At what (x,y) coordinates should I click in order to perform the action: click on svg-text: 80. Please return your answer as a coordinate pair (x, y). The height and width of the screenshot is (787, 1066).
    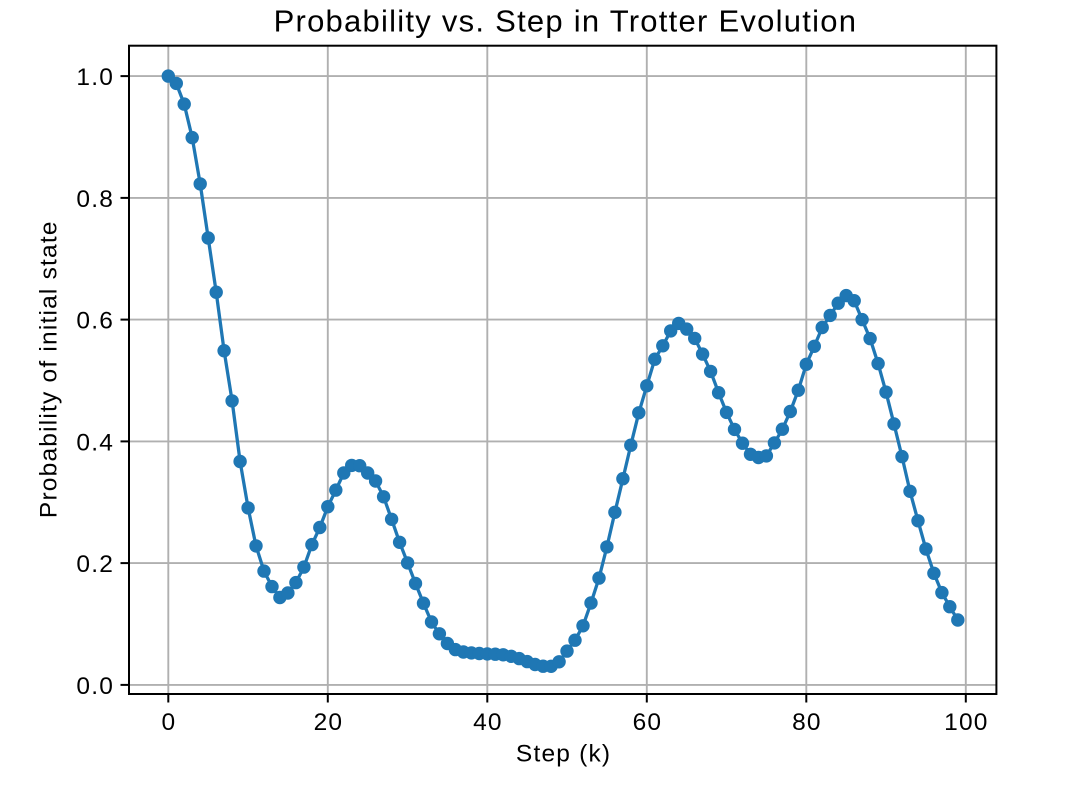
    Looking at the image, I should click on (807, 722).